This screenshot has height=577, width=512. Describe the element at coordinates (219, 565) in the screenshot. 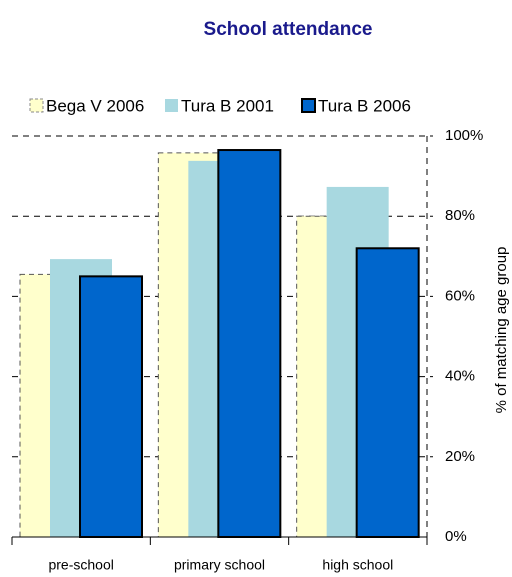

I see `x-tick-label: primary school` at that location.